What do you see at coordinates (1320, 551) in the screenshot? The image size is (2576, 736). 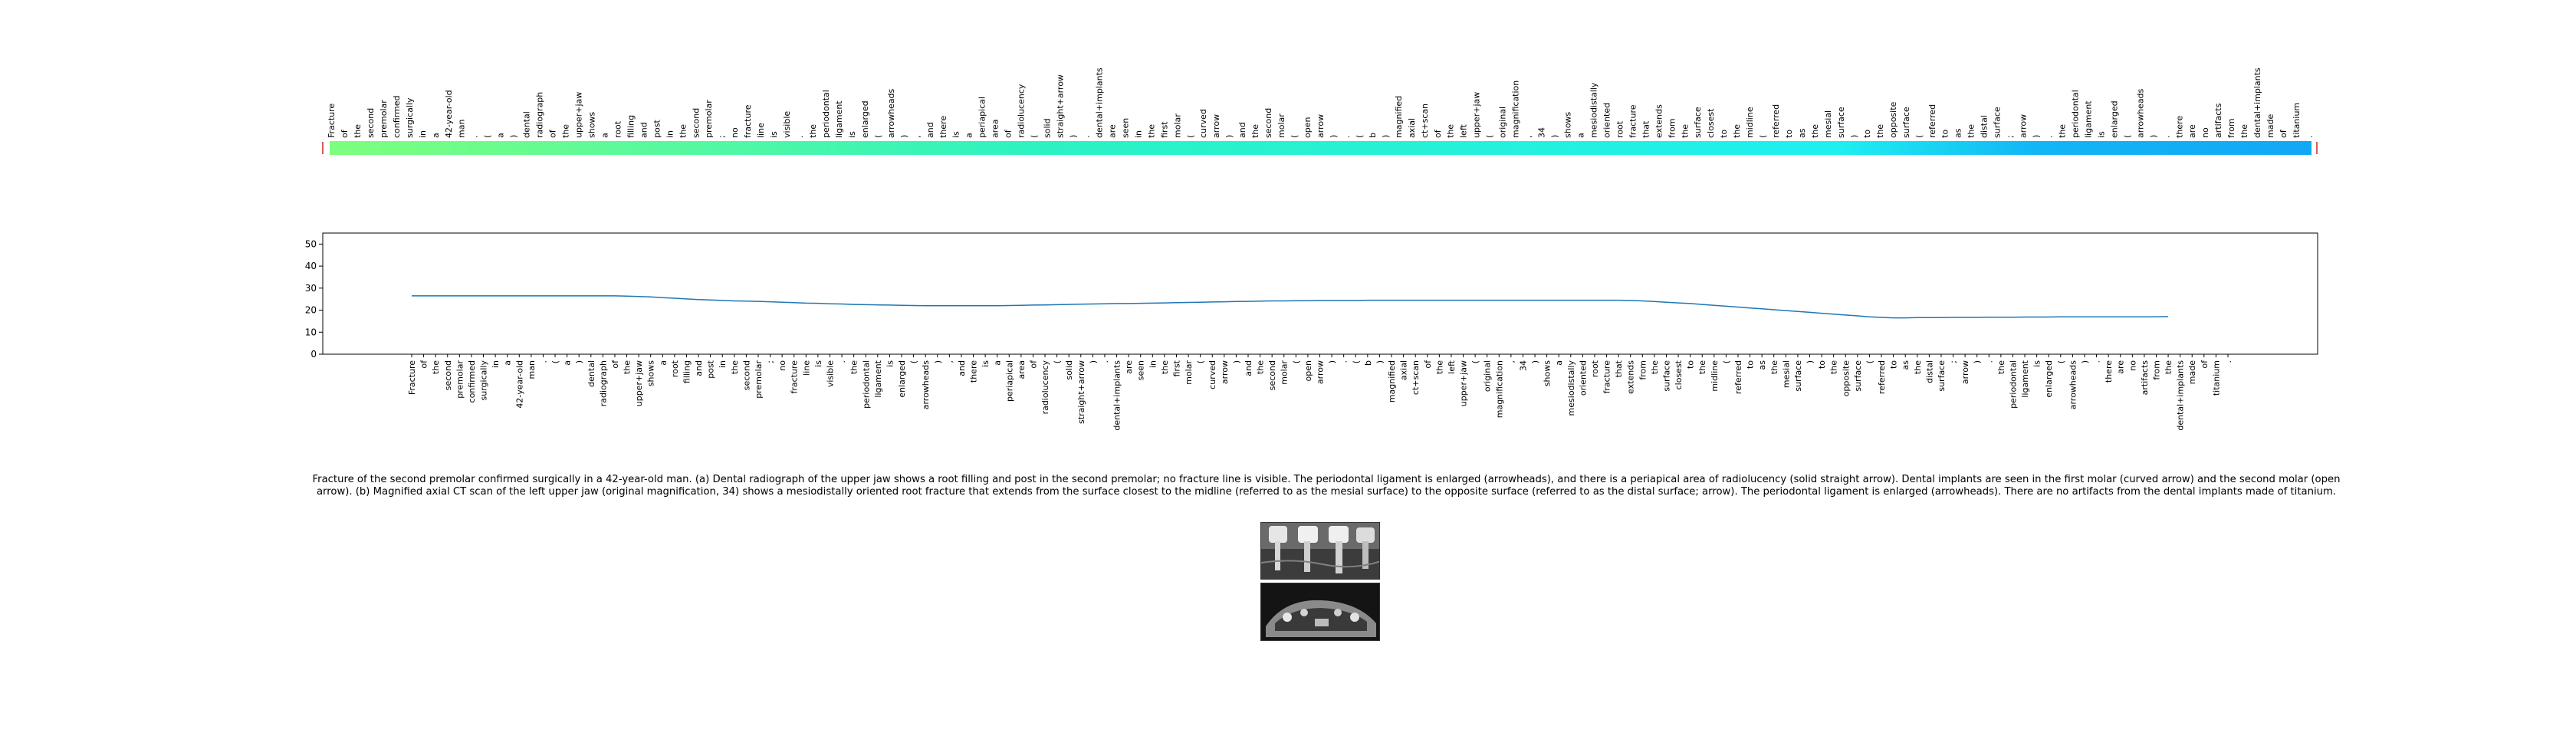 I see `dental-radiograph-image` at bounding box center [1320, 551].